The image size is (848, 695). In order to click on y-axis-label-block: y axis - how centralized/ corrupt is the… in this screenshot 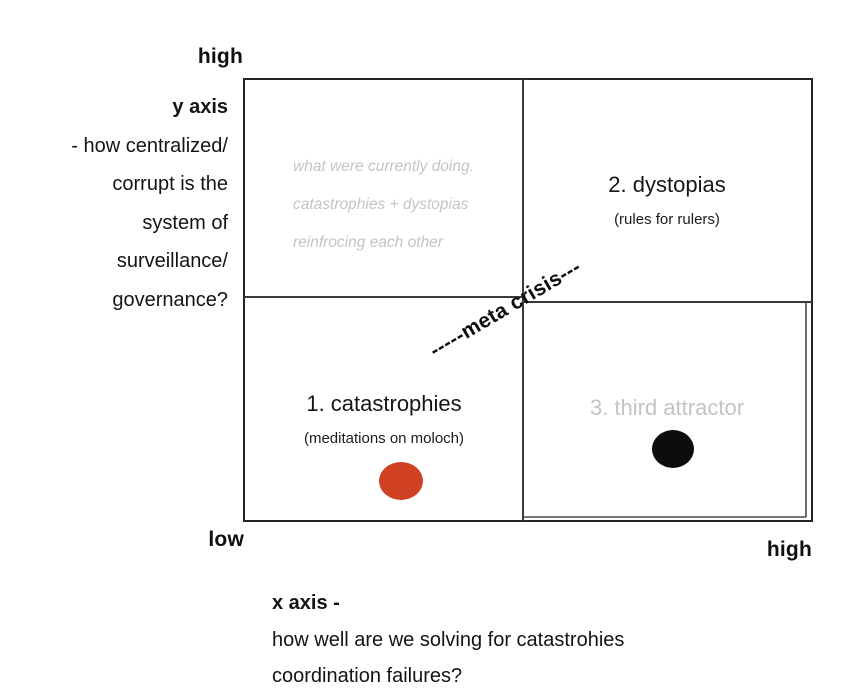, I will do `click(114, 203)`.